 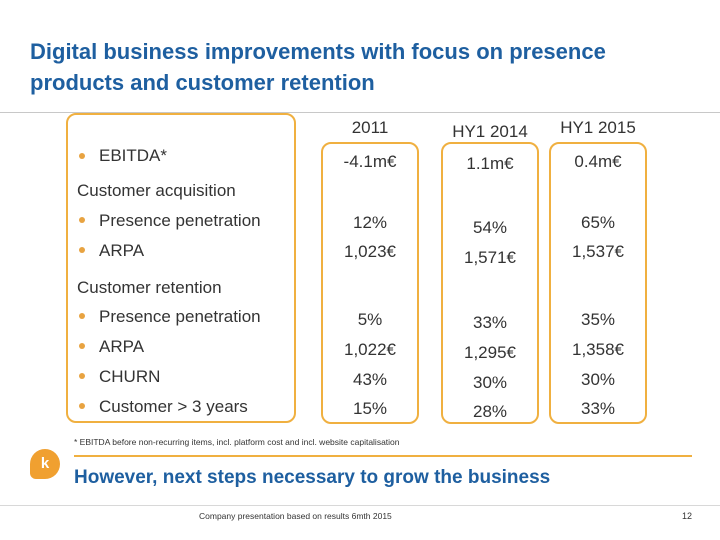 I want to click on retention-item: ARPA, so click(x=122, y=346).